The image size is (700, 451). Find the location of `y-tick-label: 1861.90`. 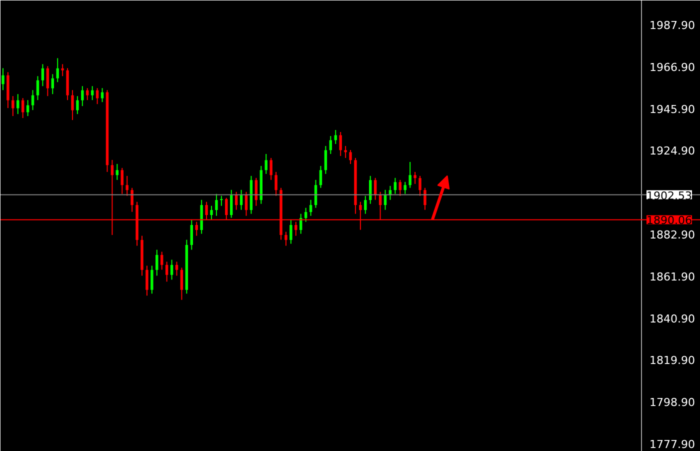

y-tick-label: 1861.90 is located at coordinates (672, 277).